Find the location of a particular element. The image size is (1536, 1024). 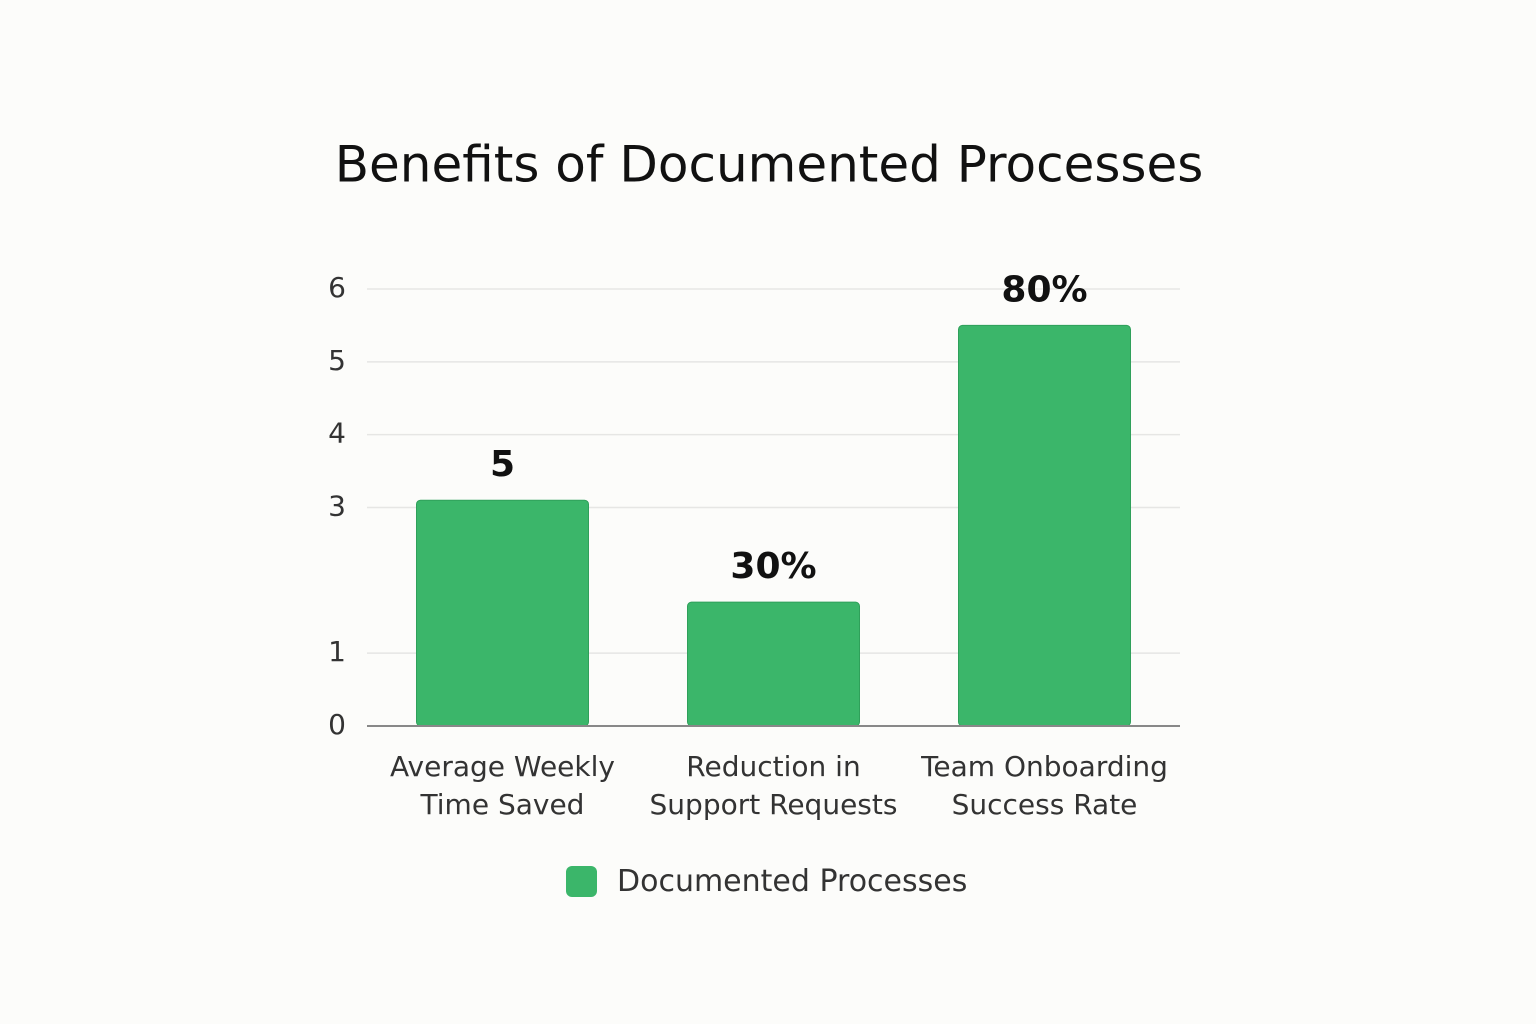

y-tick-label: 5 is located at coordinates (337, 360).